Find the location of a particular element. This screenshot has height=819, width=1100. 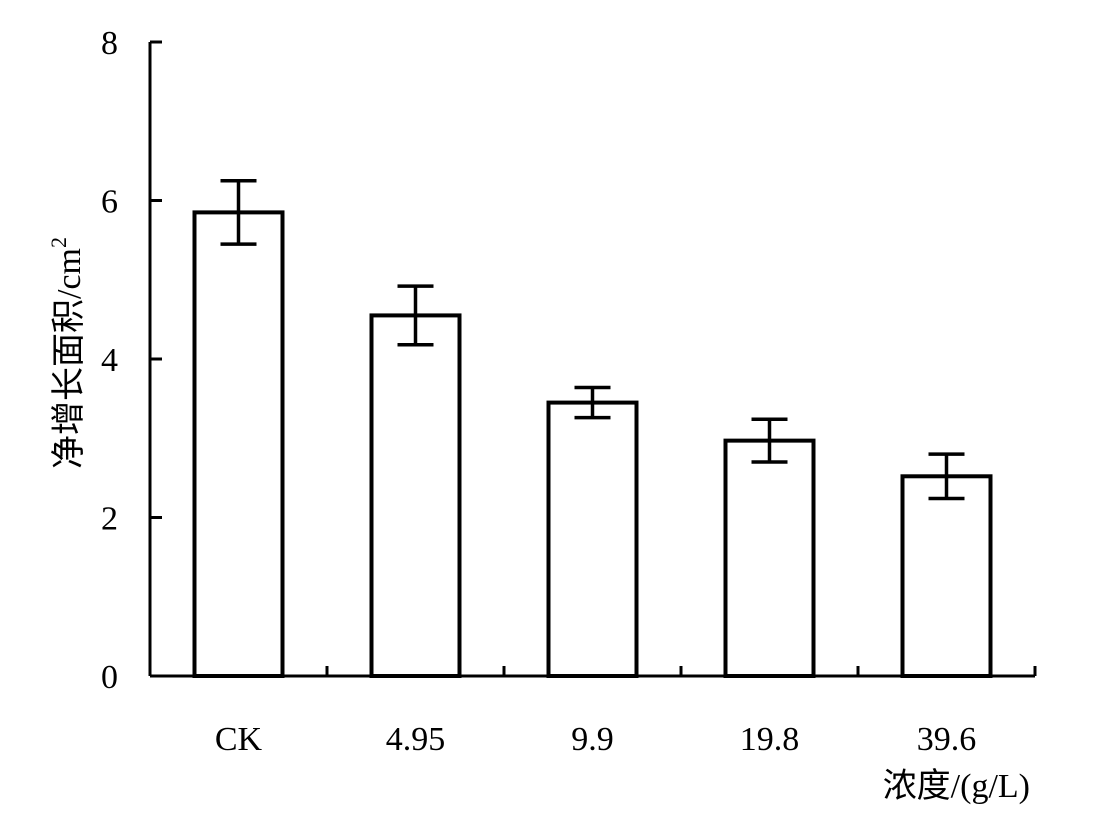

y-axis-title-main: 净增长面积/cm is located at coordinates (69, 358).